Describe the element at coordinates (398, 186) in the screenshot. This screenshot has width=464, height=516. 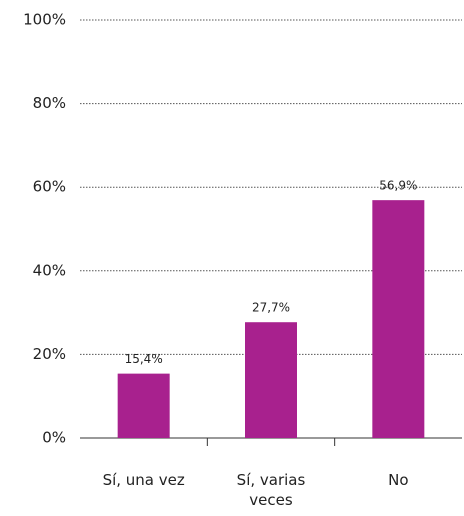
I see `value-label: 56,9%` at that location.